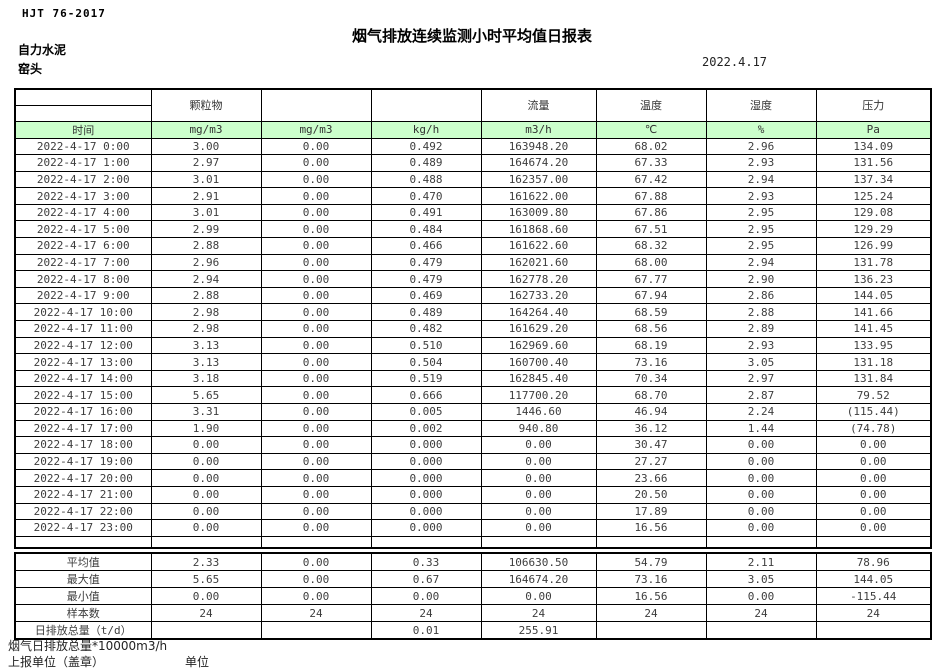 Image resolution: width=944 pixels, height=670 pixels. Describe the element at coordinates (538, 163) in the screenshot. I see `value-cell: 164674.20` at that location.